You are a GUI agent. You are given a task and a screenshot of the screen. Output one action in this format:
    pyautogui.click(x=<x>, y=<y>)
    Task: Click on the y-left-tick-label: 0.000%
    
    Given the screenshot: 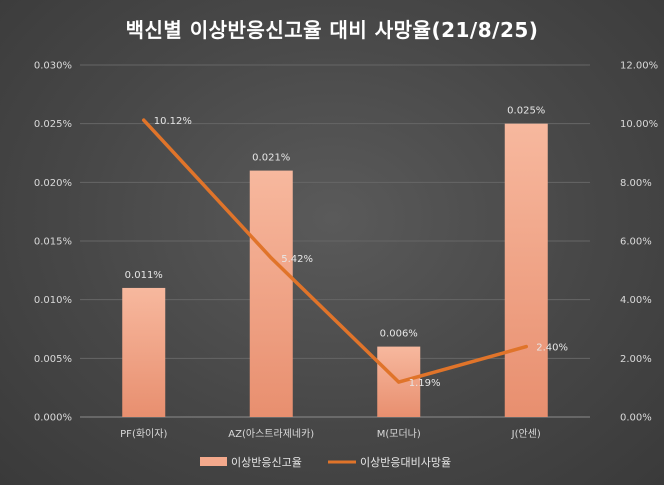 What is the action you would take?
    pyautogui.click(x=53, y=418)
    